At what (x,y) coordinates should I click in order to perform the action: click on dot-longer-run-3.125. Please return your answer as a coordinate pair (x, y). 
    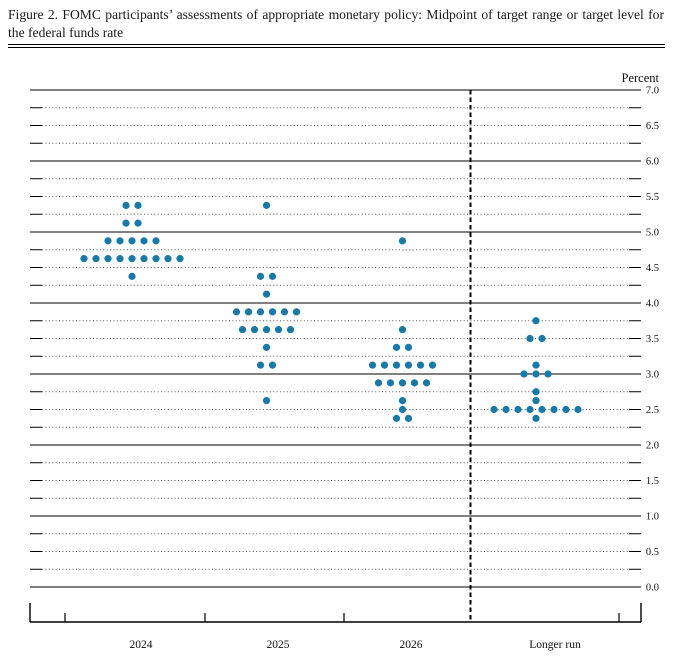
    Looking at the image, I should click on (536, 365).